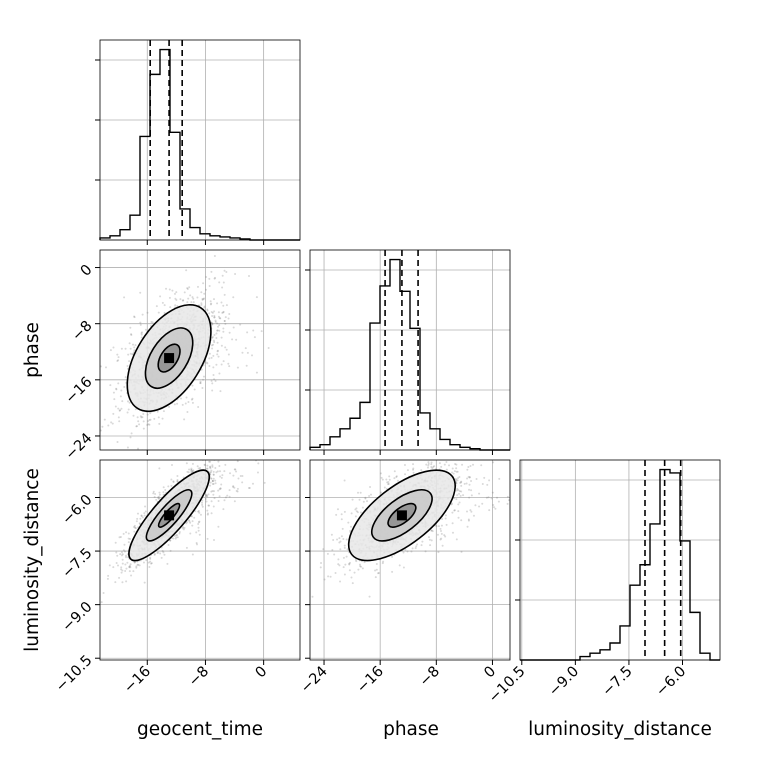  Describe the element at coordinates (74, 674) in the screenshot. I see `y-tick-label: −10.5` at that location.